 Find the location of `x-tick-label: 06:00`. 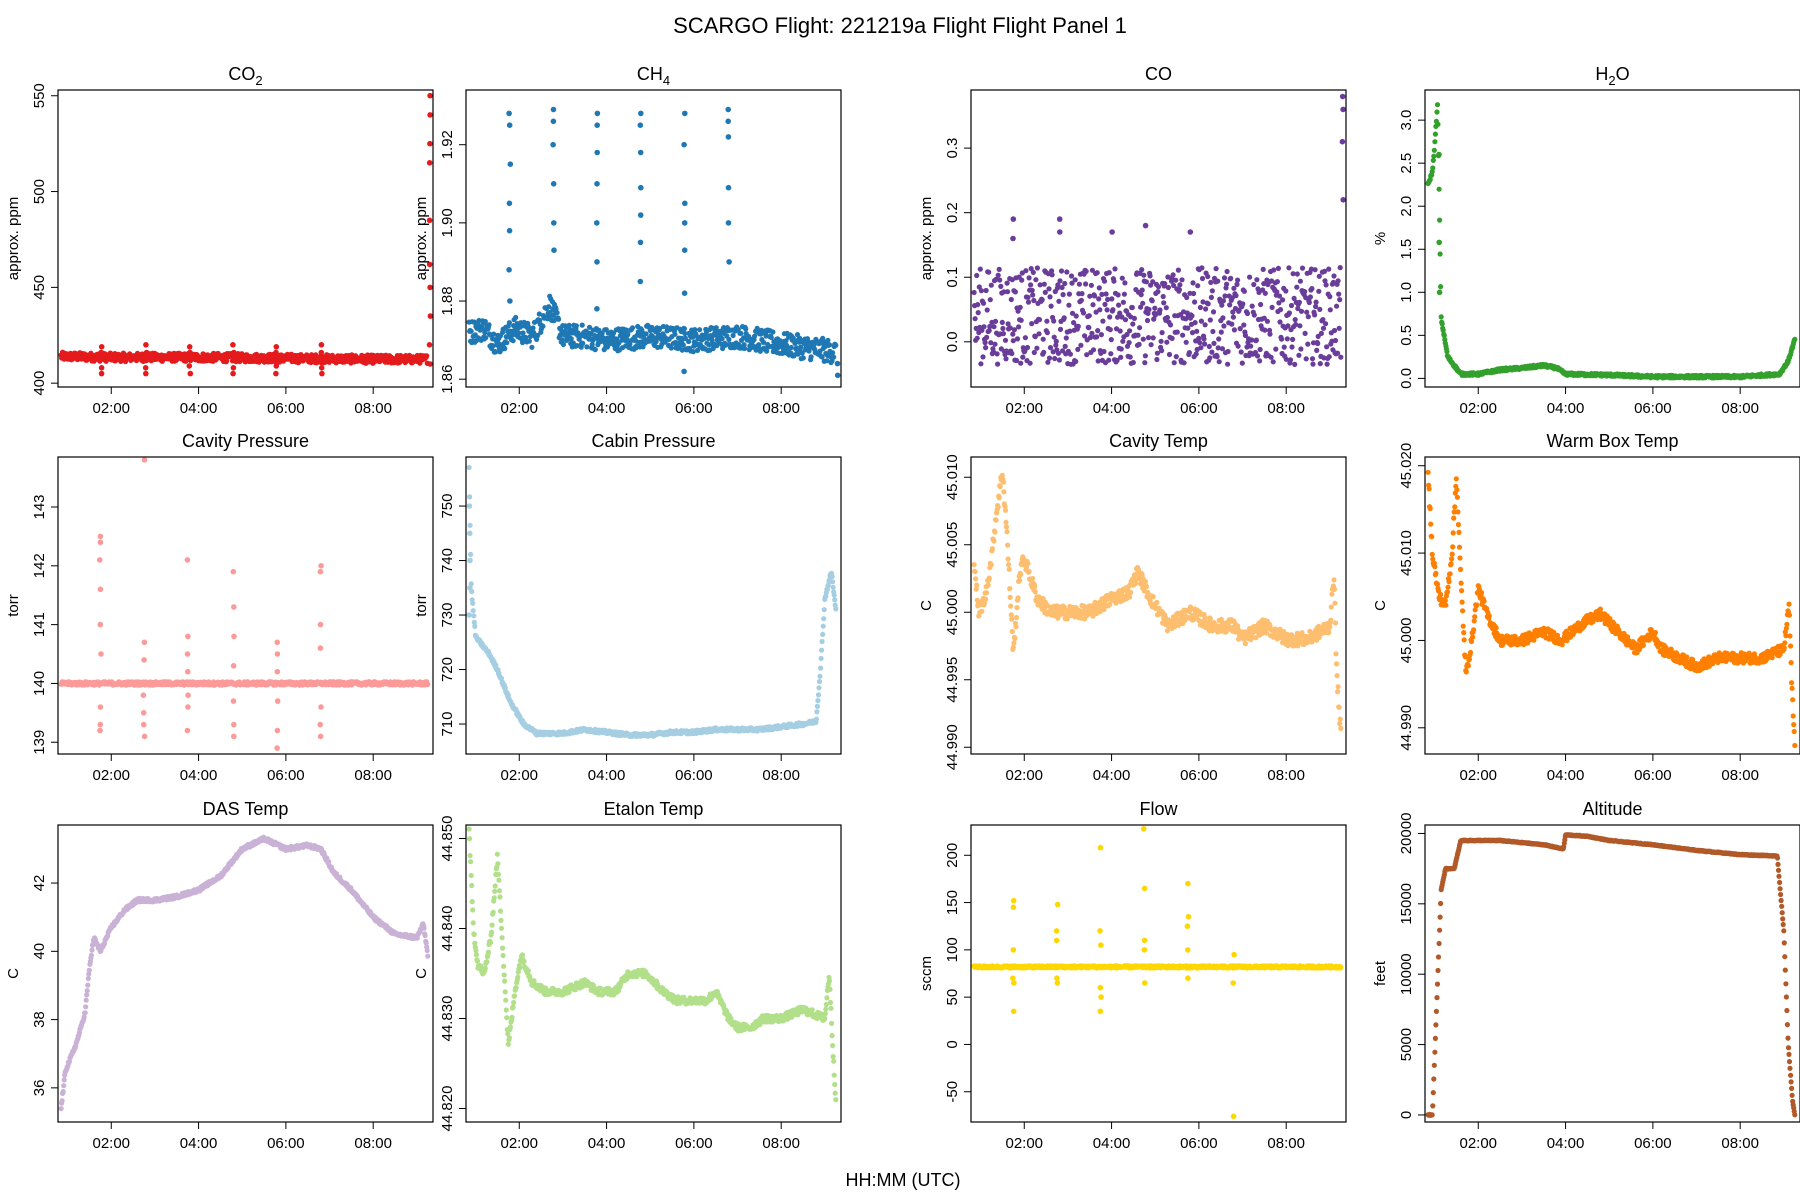

x-tick-label: 06:00 is located at coordinates (694, 408).